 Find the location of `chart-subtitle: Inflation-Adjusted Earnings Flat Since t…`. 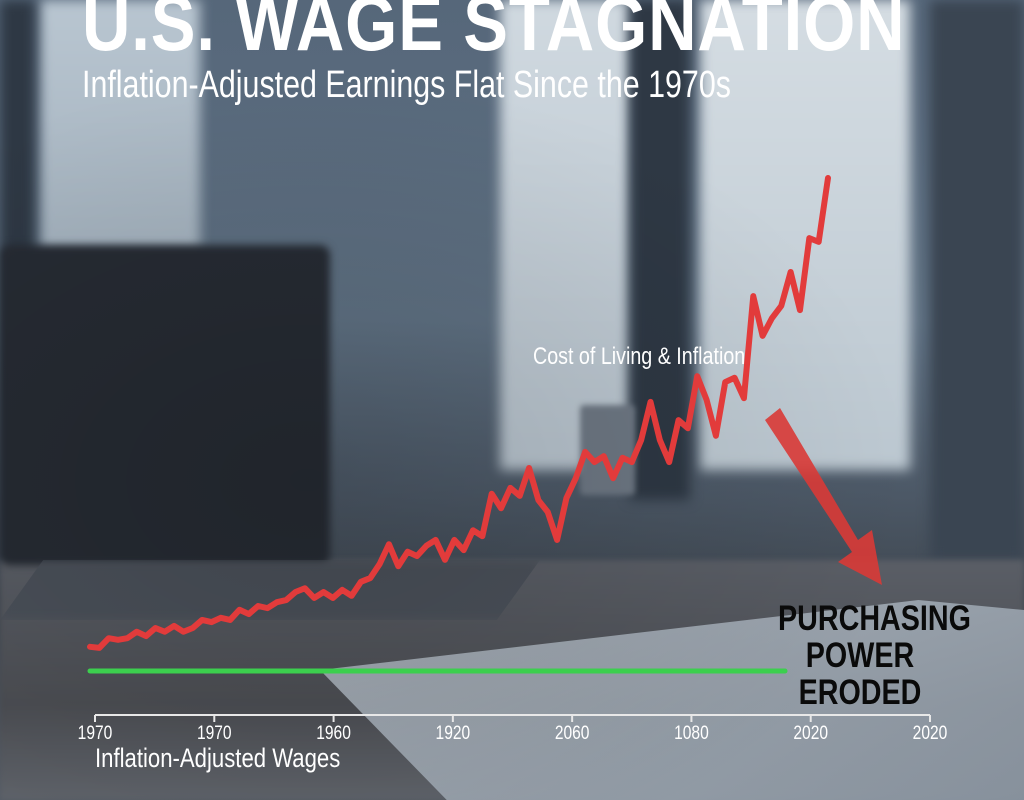

chart-subtitle: Inflation-Adjusted Earnings Flat Since t… is located at coordinates (406, 85).